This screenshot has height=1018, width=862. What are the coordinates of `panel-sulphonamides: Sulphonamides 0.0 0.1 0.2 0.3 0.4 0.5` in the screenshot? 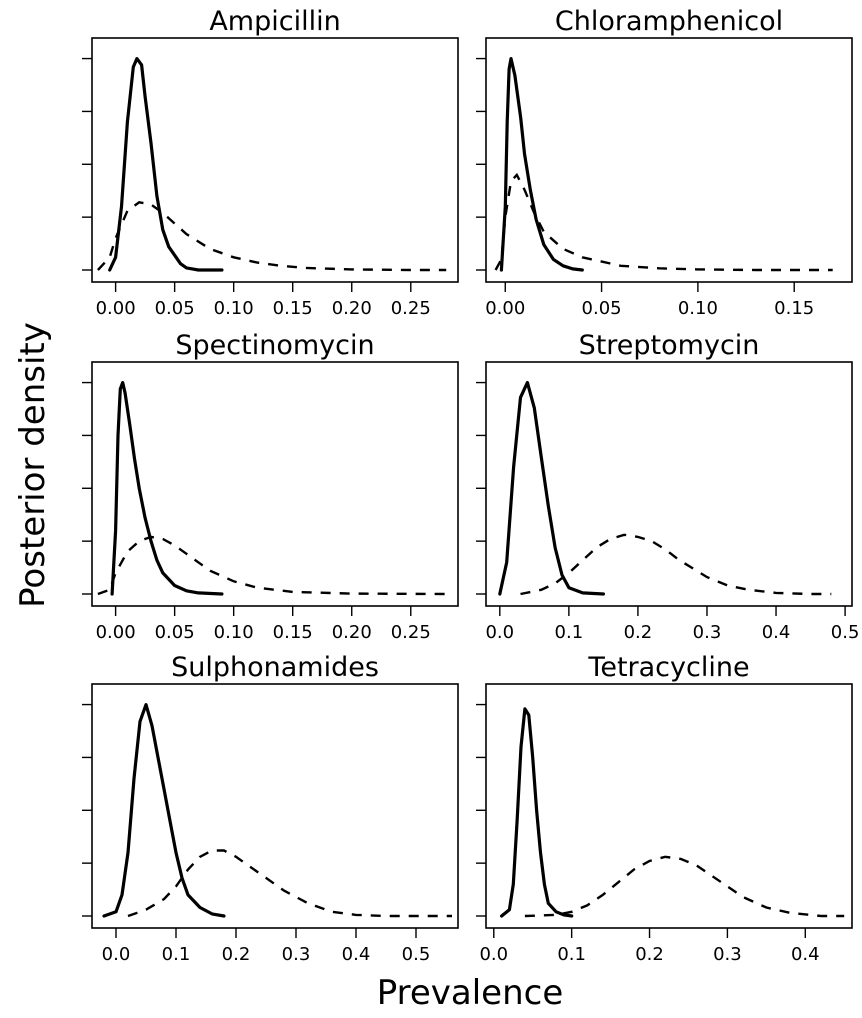 It's located at (270, 808).